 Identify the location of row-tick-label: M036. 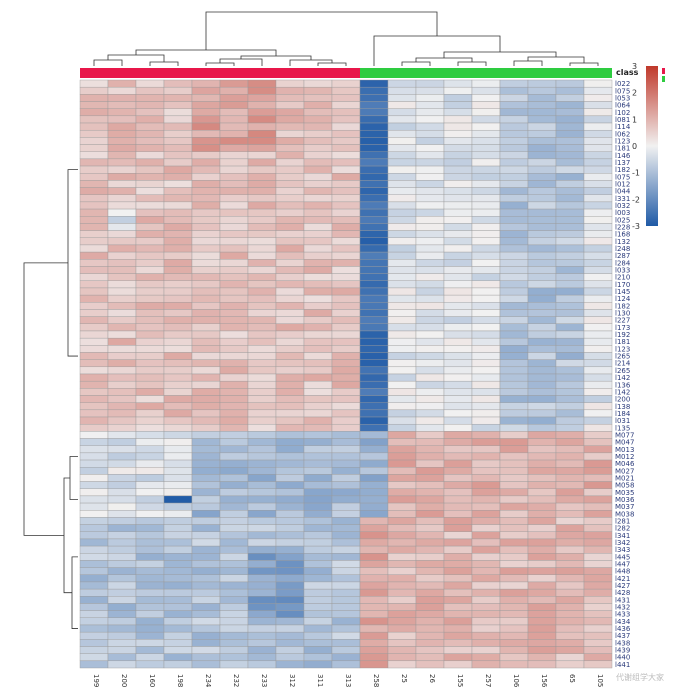
(625, 500).